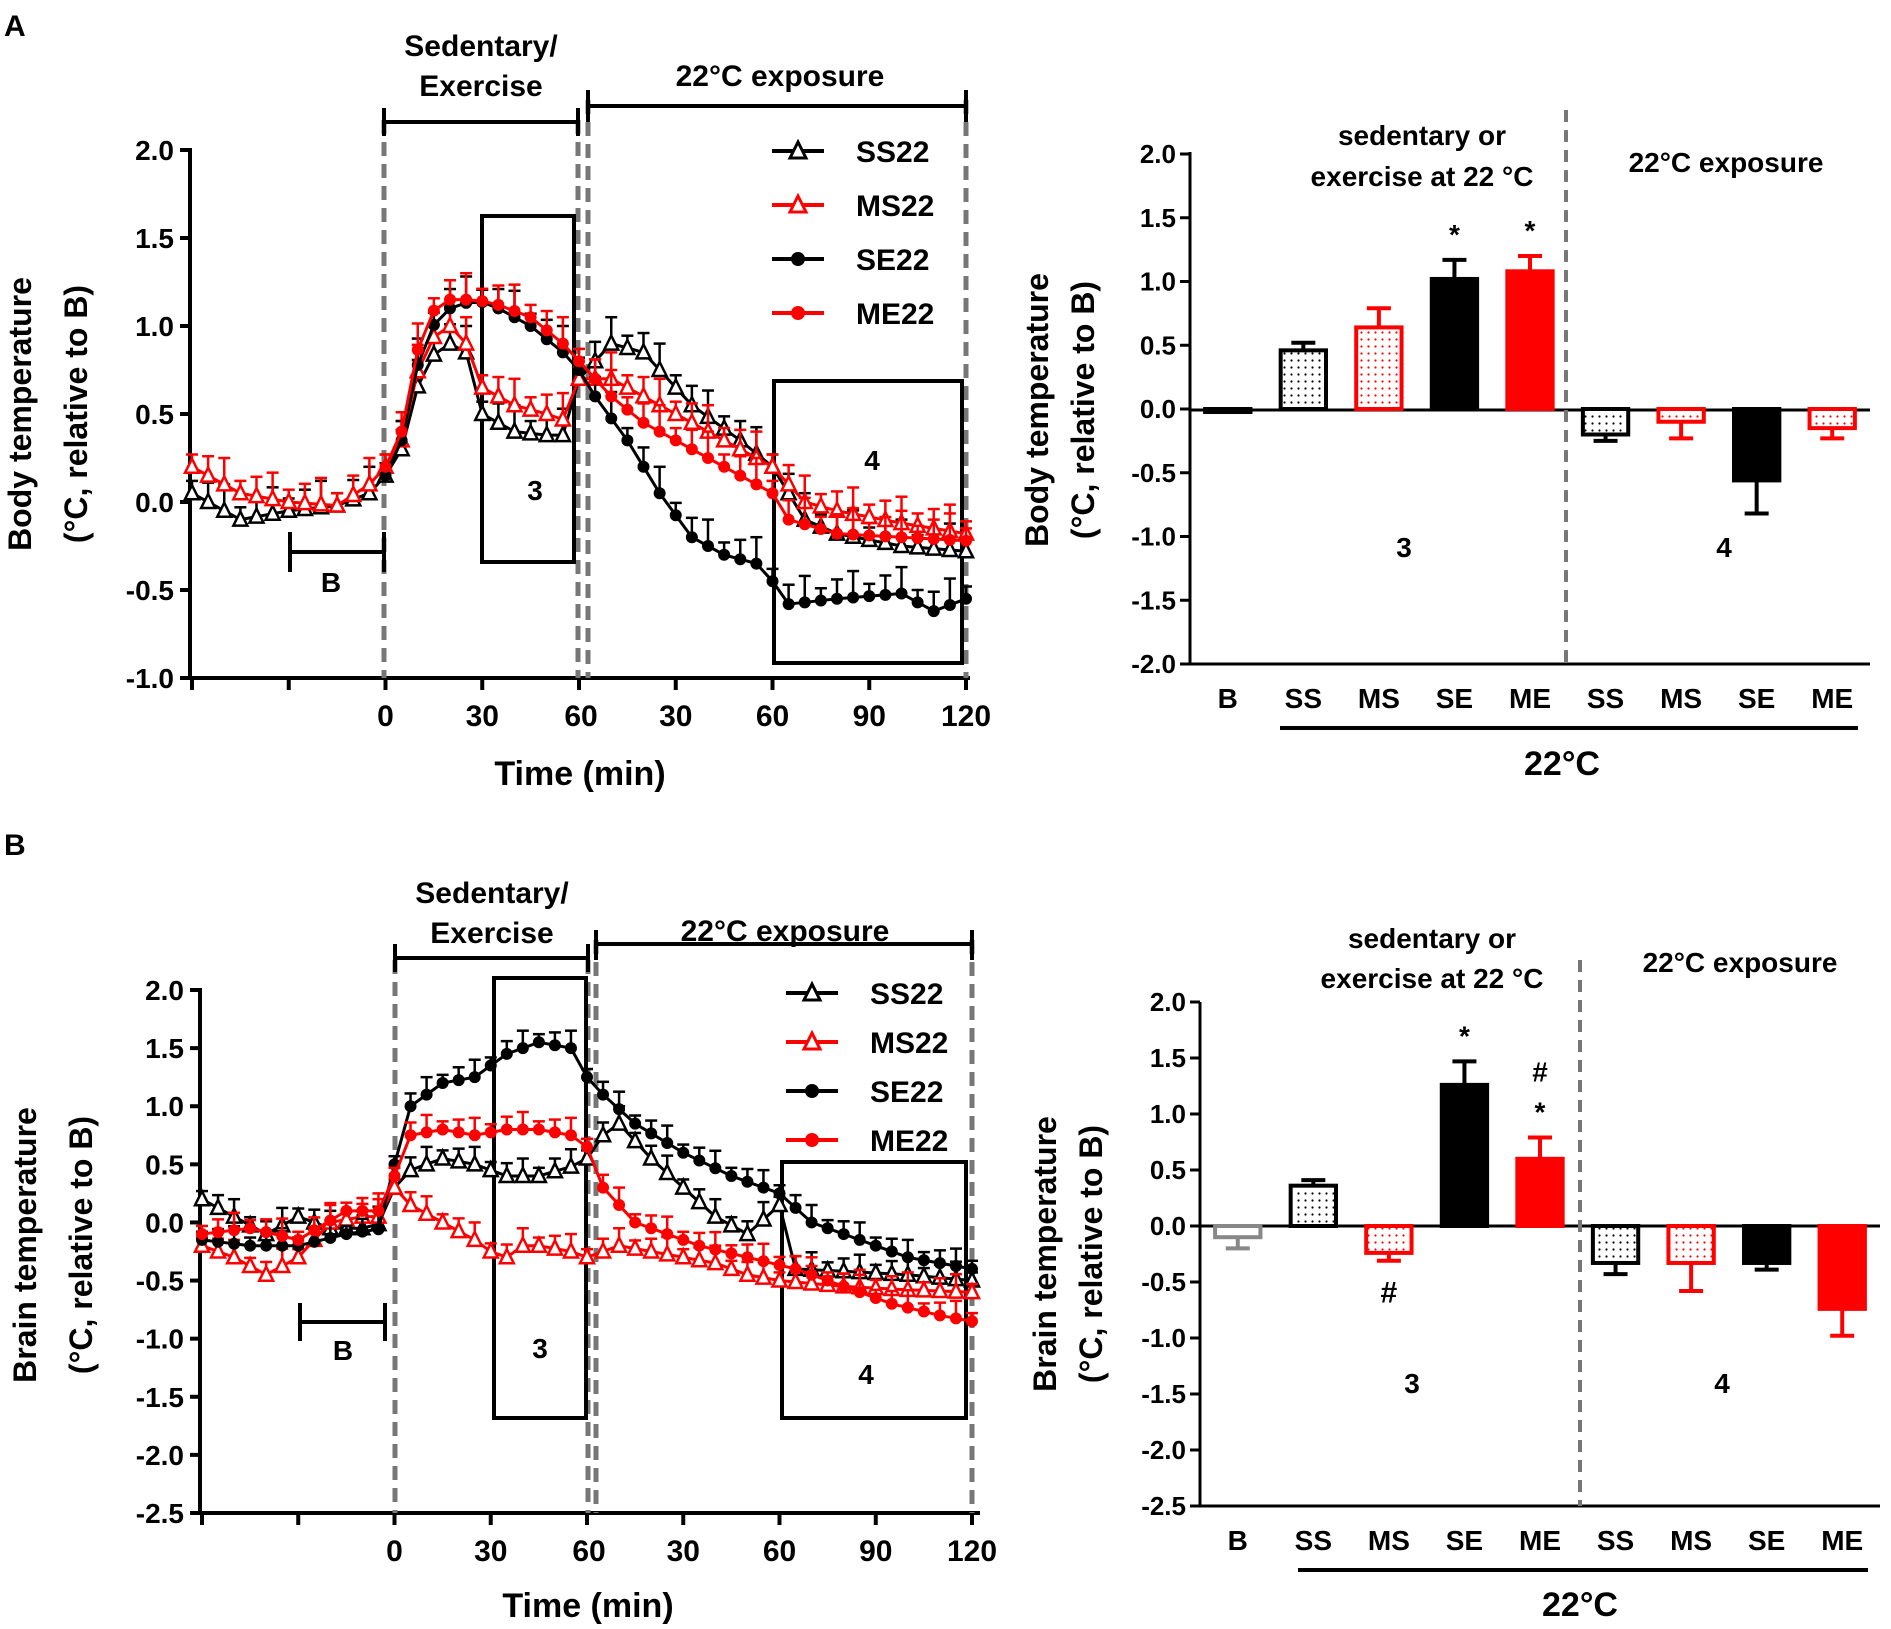 This screenshot has width=1891, height=1629. I want to click on phase-label-exposure: 22°C exposure, so click(780, 76).